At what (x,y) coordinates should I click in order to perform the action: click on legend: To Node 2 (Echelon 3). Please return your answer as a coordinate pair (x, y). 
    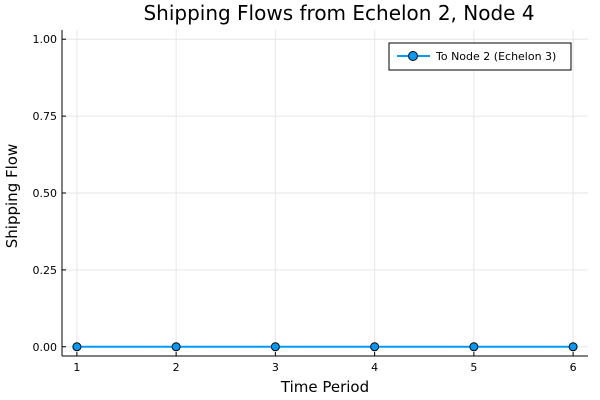
    Looking at the image, I should click on (480, 56).